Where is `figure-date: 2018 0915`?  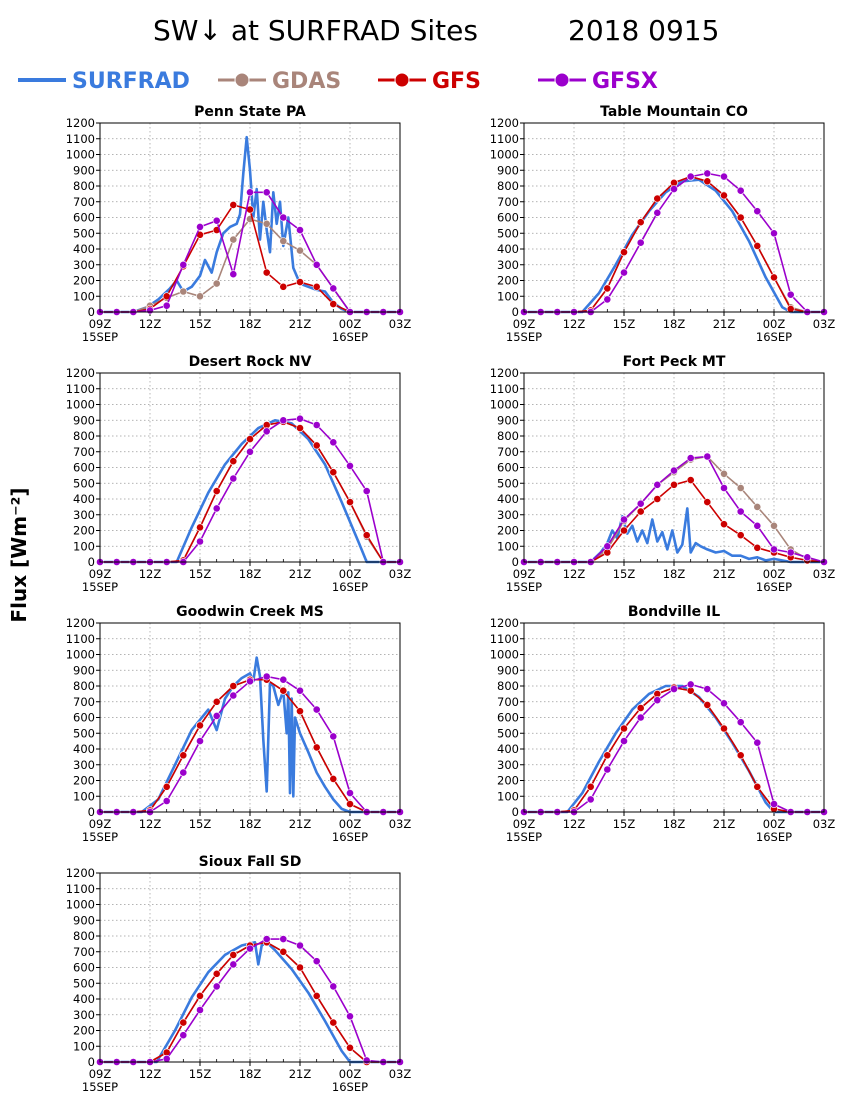 figure-date: 2018 0915 is located at coordinates (643, 30).